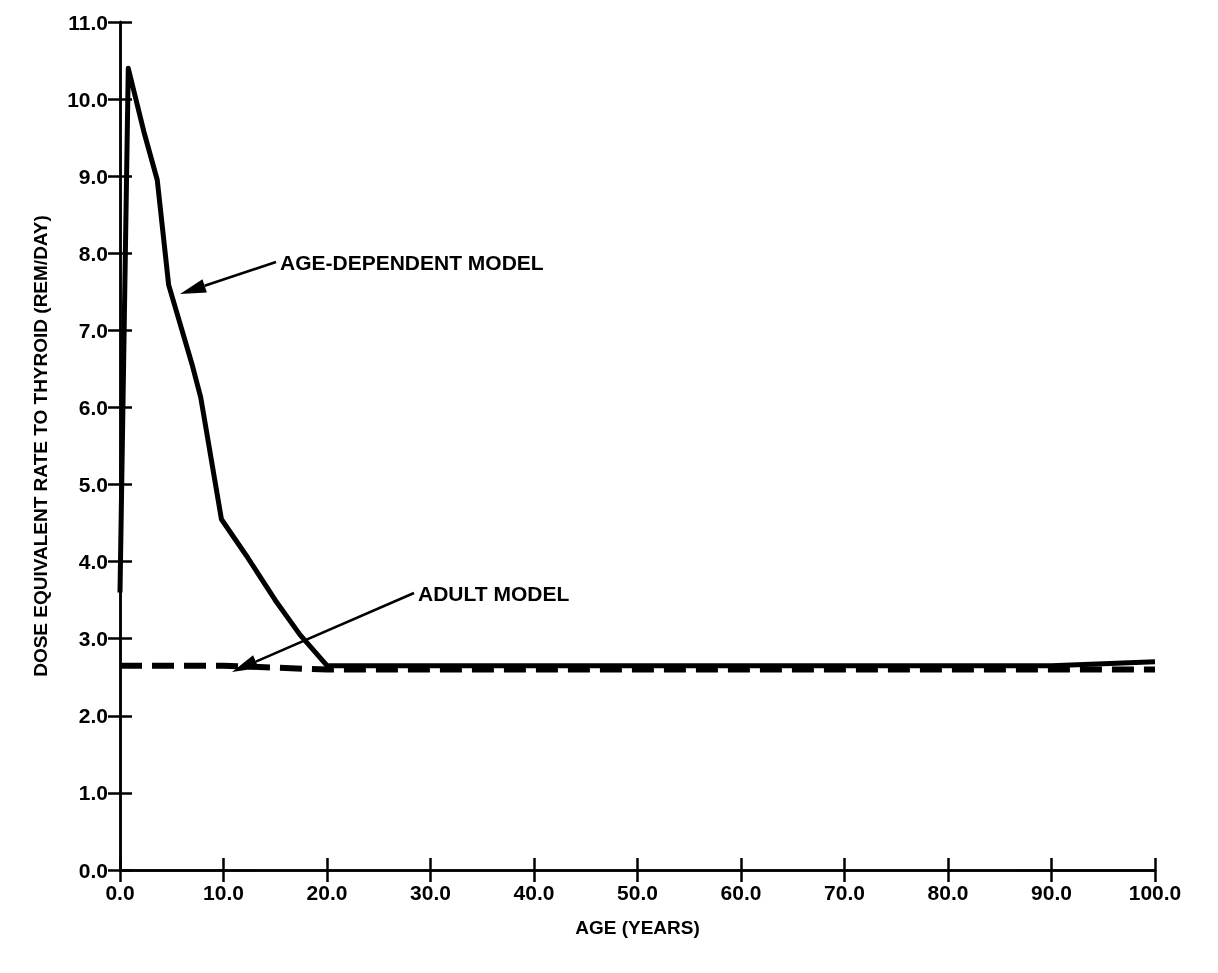  Describe the element at coordinates (1155, 892) in the screenshot. I see `x-tick-label: 100.0` at that location.